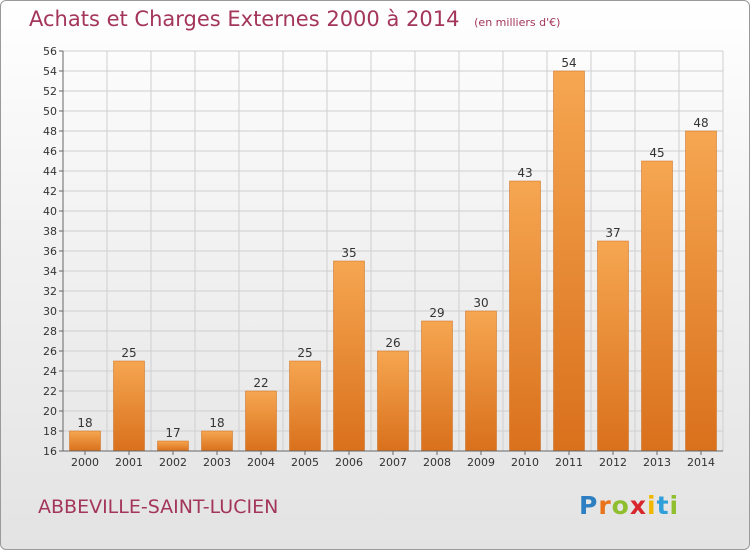  Describe the element at coordinates (348, 253) in the screenshot. I see `value-label-2006: 35` at that location.